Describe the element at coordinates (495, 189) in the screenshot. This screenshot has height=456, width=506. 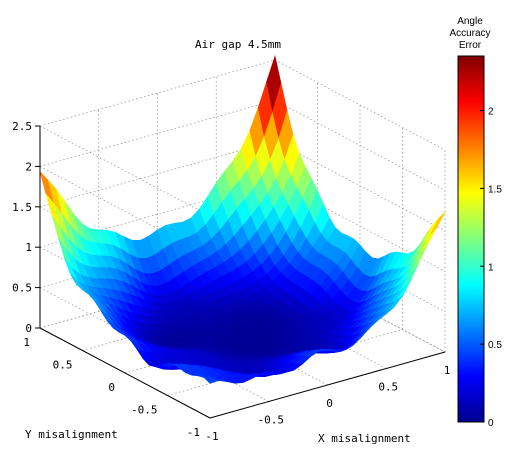
I see `colorbar-tick-label: 1.5` at that location.